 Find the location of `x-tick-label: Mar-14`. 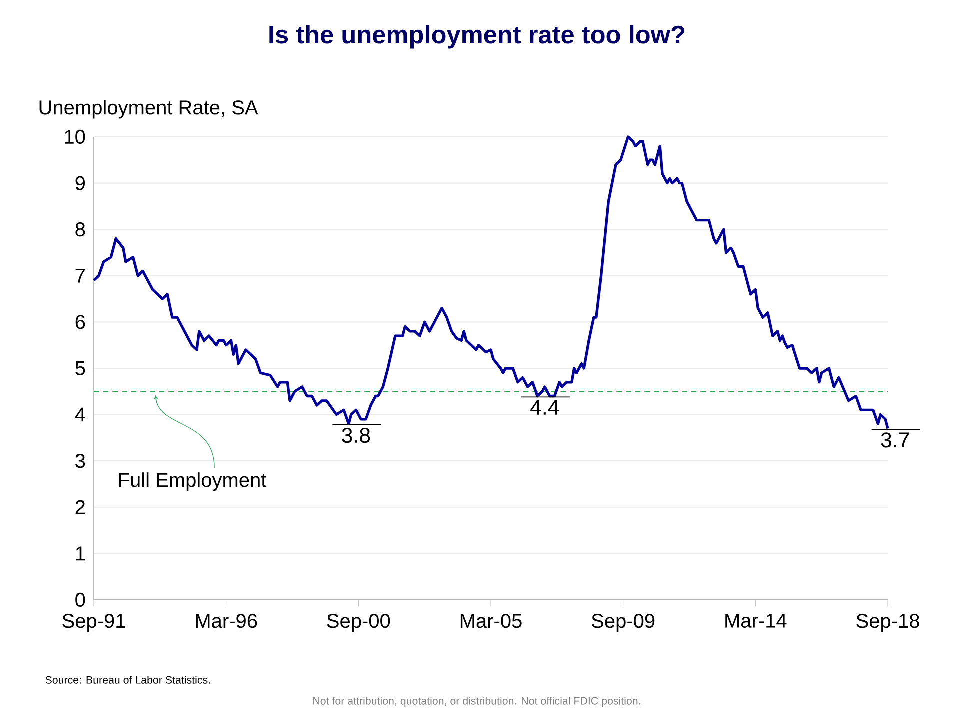

x-tick-label: Mar-14 is located at coordinates (756, 621).